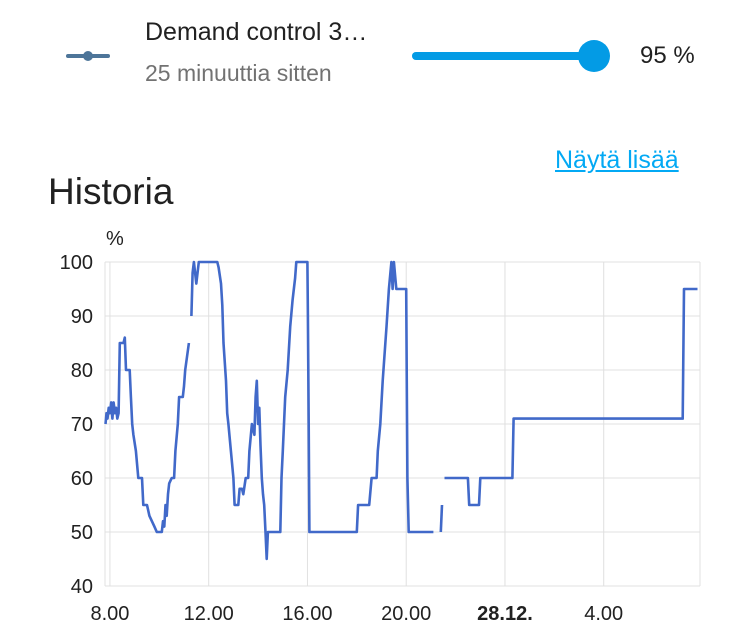  Describe the element at coordinates (505, 614) in the screenshot. I see `x-tick-label: 28.12.` at that location.